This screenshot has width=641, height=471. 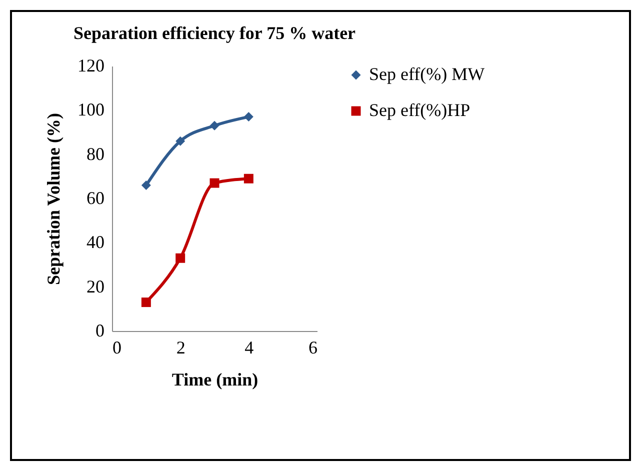 What do you see at coordinates (117, 348) in the screenshot?
I see `x-tick-label: 0` at bounding box center [117, 348].